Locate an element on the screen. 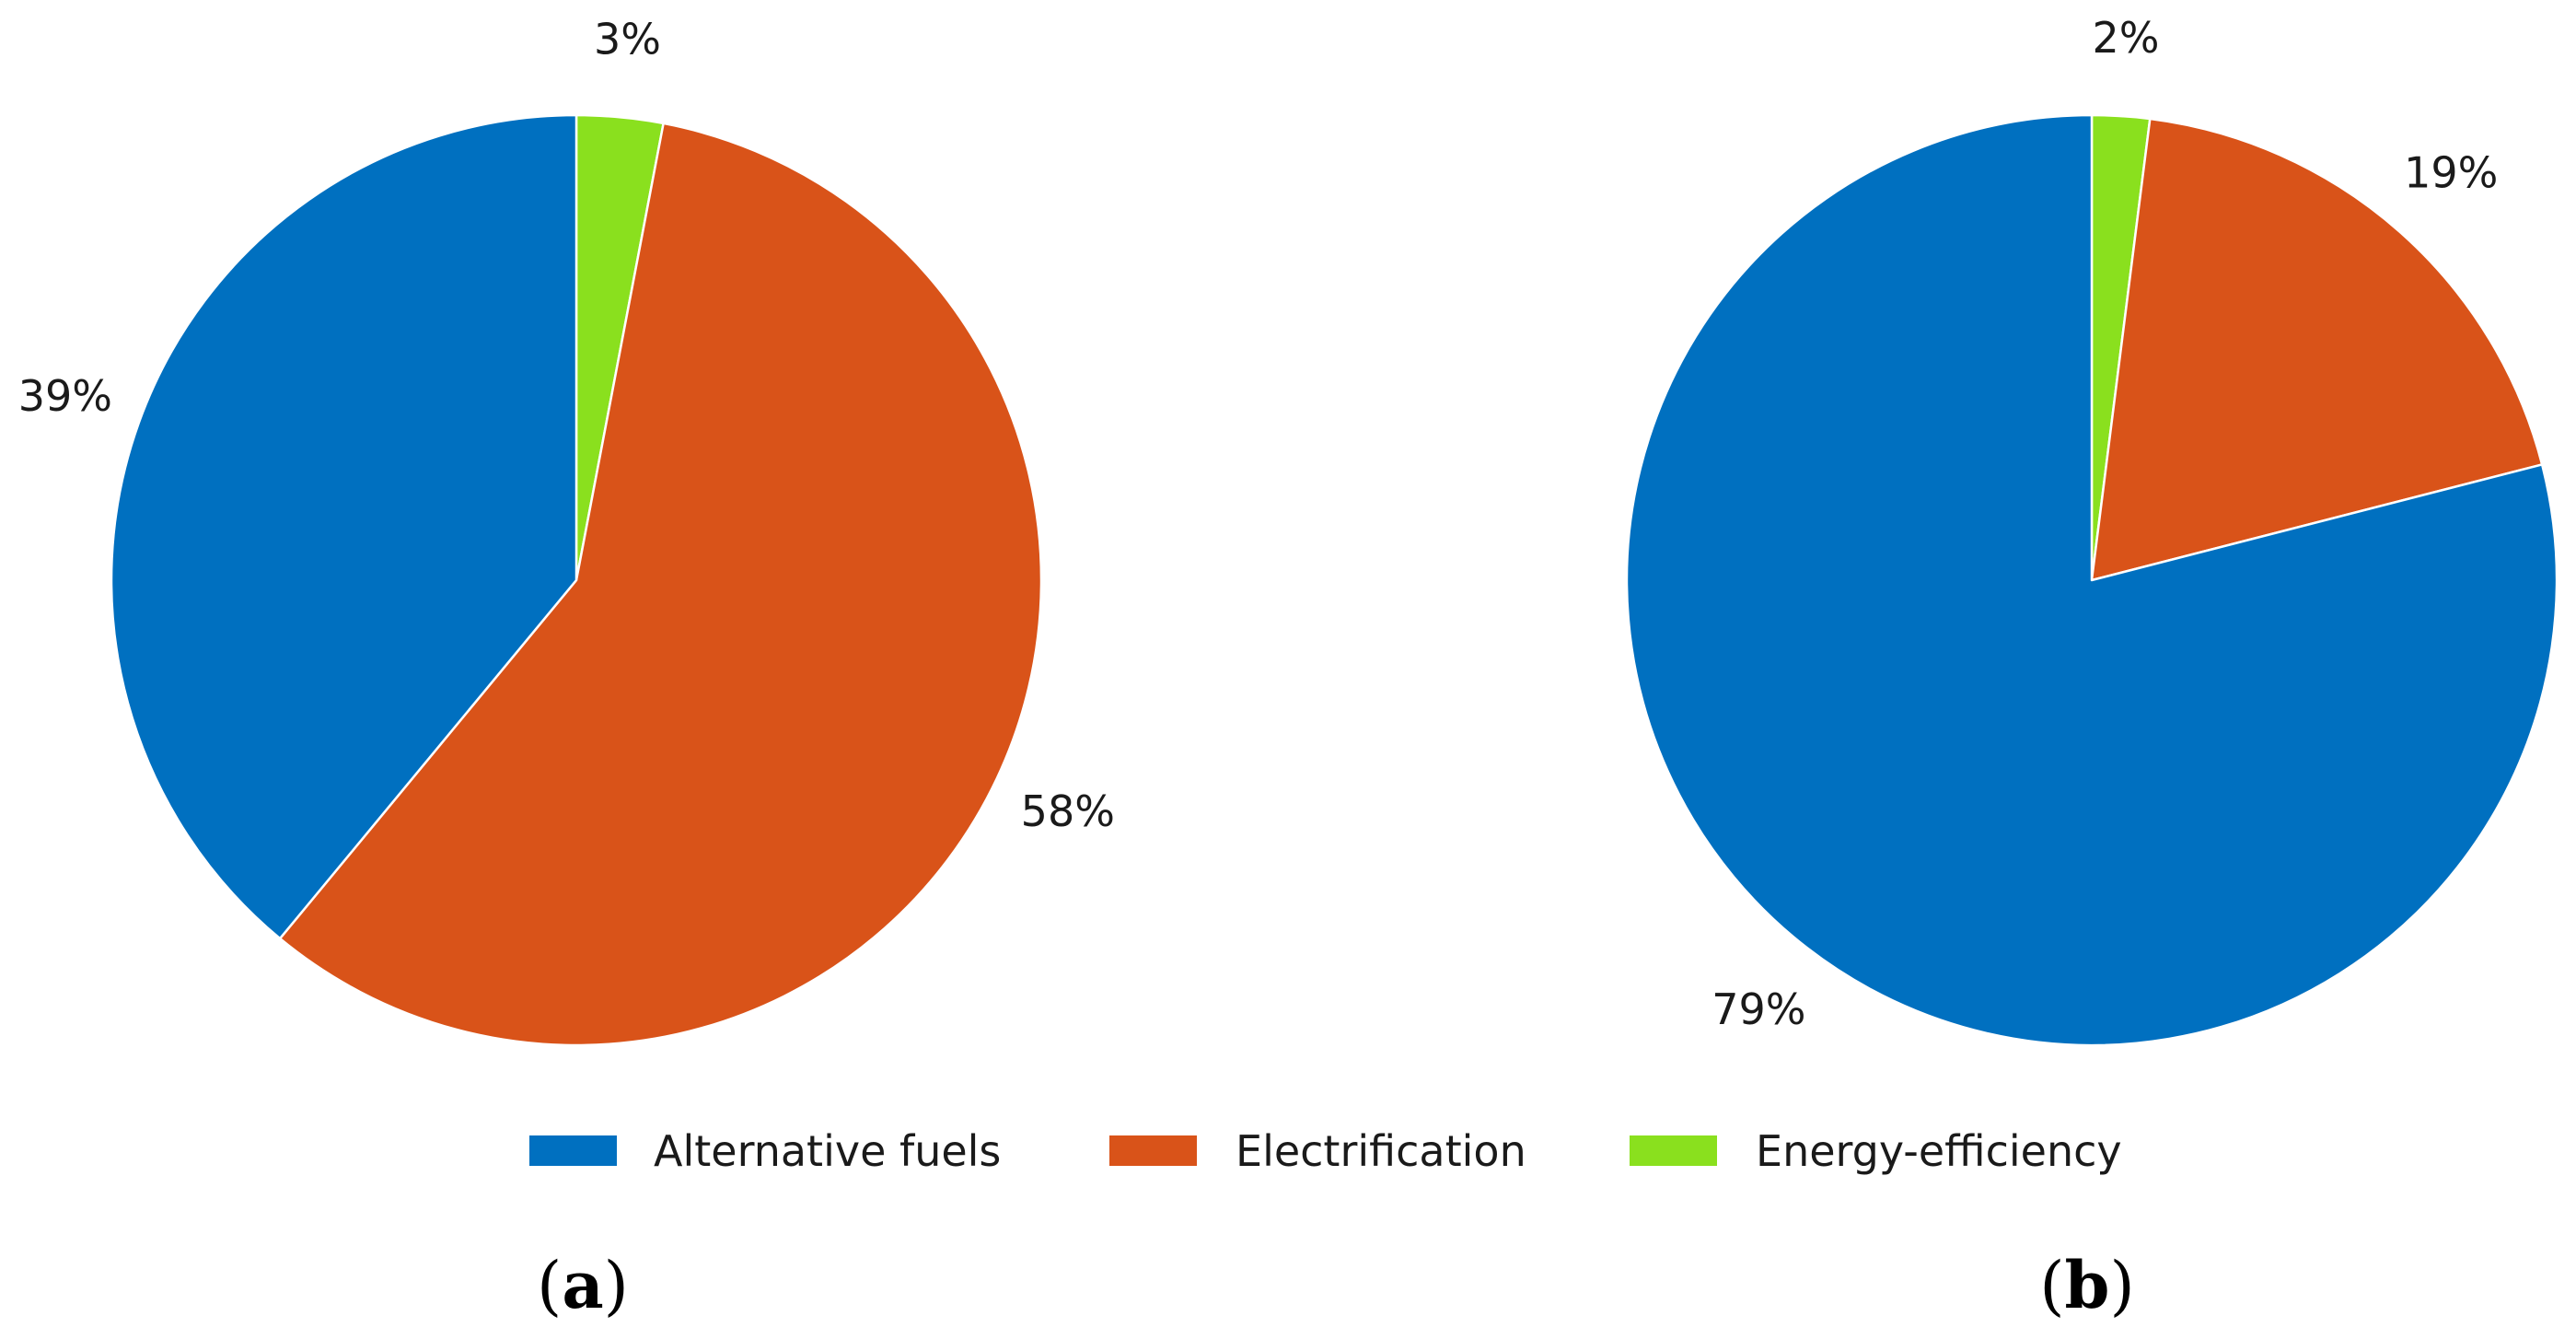  legend-item-electrification: Electrification is located at coordinates (1317, 1151).